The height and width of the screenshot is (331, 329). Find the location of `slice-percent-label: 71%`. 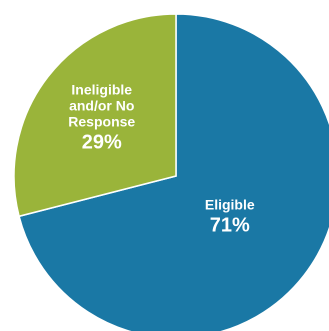

slice-percent-label: 71% is located at coordinates (230, 226).